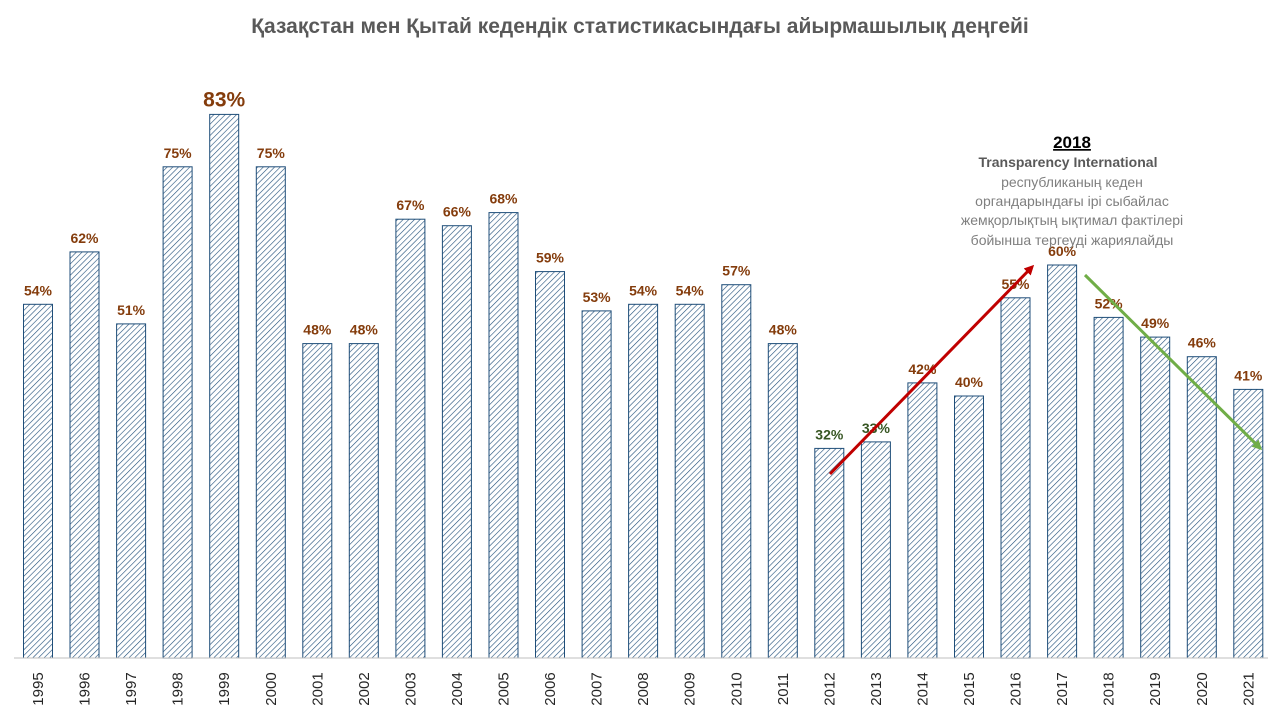  What do you see at coordinates (597, 688) in the screenshot?
I see `x-tick-2007: 2007` at bounding box center [597, 688].